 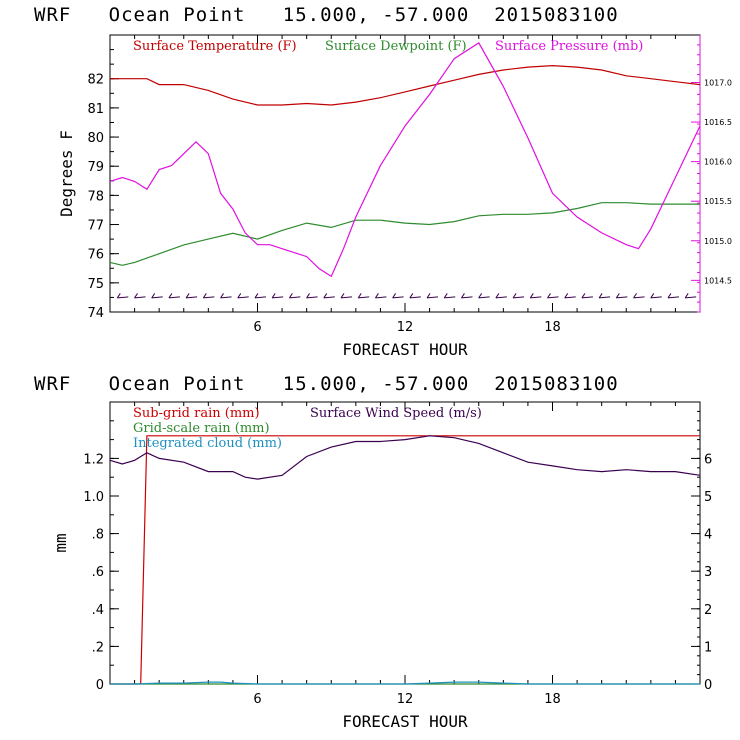 I want to click on y-tick-label: 74, so click(x=95, y=313).